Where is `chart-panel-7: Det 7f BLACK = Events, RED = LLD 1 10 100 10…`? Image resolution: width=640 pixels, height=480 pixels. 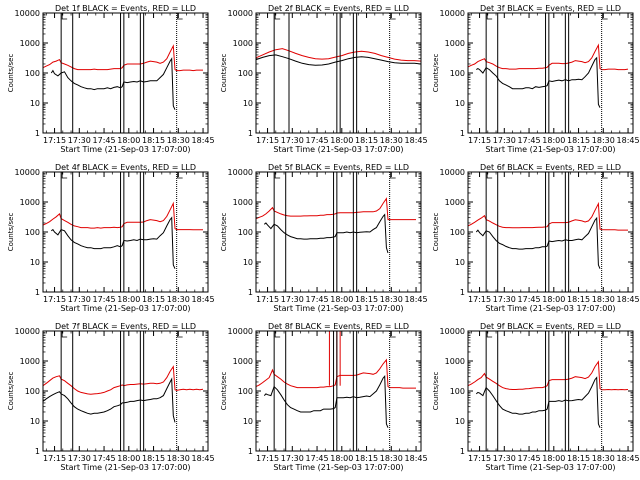 chart-panel-7: Det 7f BLACK = Events, RED = LLD 1 10 100 10… is located at coordinates (111, 397).